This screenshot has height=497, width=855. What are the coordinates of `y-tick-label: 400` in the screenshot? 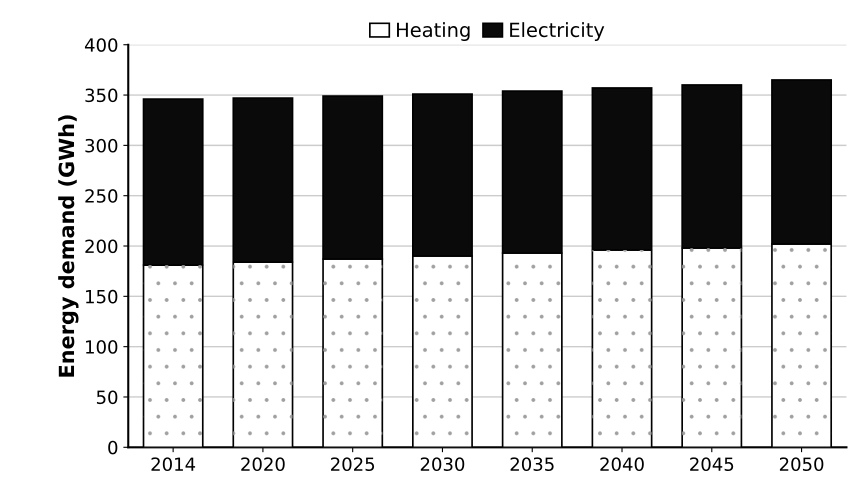 It's located at (101, 45).